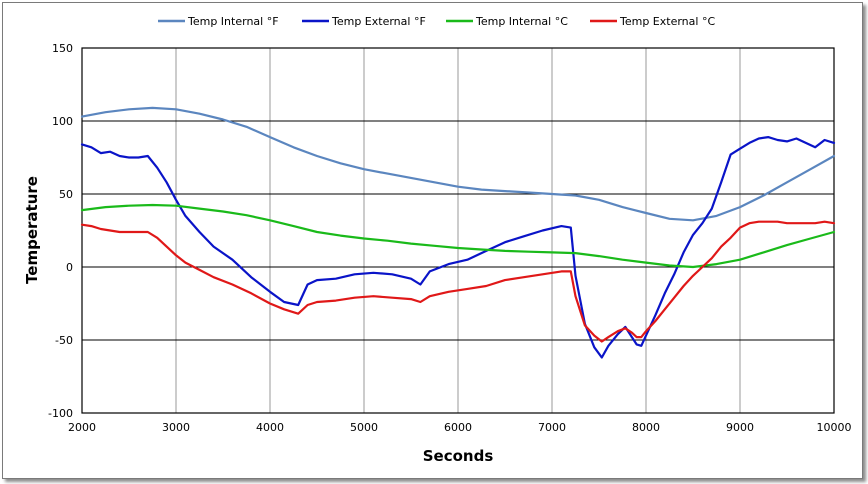  Describe the element at coordinates (66, 194) in the screenshot. I see `y-tick-label: 50` at that location.